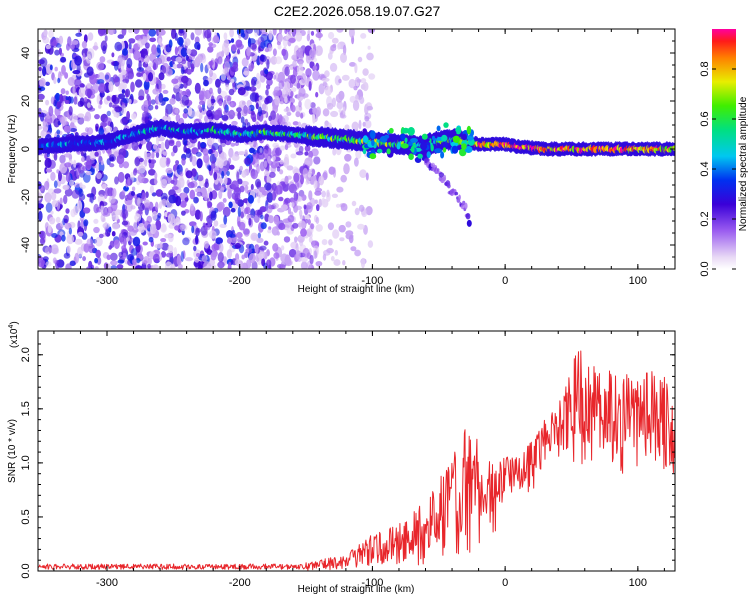 The height and width of the screenshot is (600, 750). I want to click on colorbar-label: Normalized spectral amplitude, so click(743, 163).